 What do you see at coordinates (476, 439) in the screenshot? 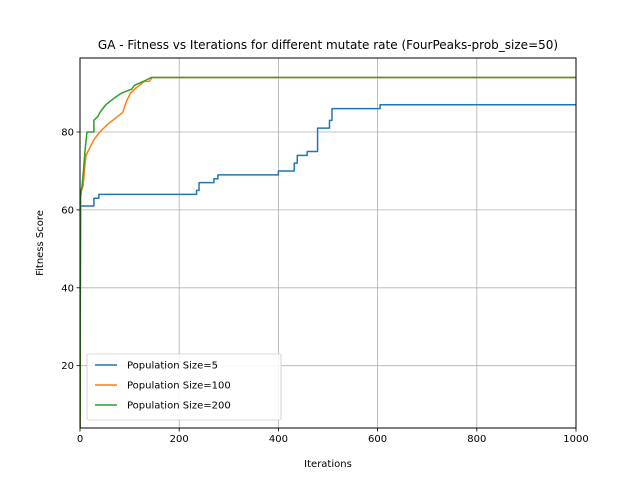
I see `x-tick-label: 800` at bounding box center [476, 439].